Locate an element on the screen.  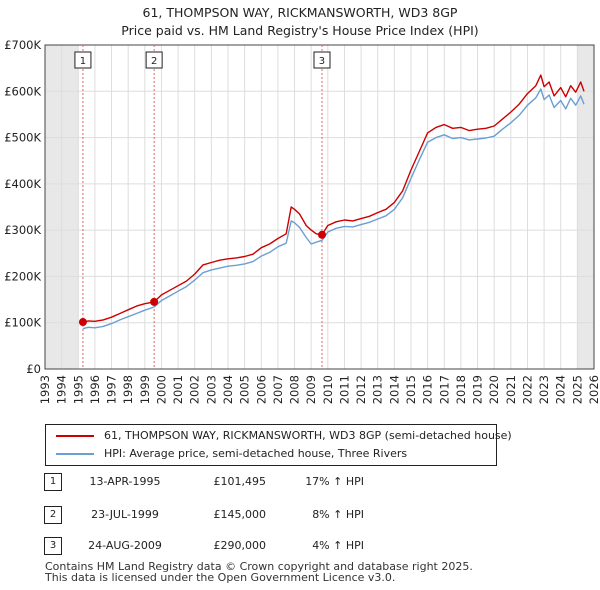
sale-date: 23-JUL-1999 is located at coordinates (125, 514).